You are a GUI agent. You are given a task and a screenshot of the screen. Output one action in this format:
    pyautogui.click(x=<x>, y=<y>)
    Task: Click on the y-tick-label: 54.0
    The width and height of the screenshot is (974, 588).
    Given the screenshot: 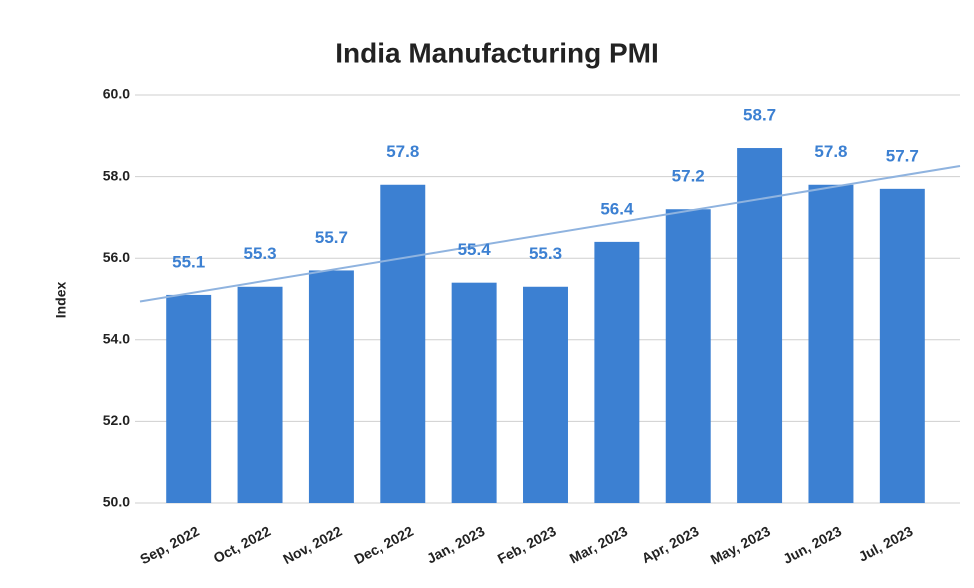 What is the action you would take?
    pyautogui.click(x=116, y=339)
    